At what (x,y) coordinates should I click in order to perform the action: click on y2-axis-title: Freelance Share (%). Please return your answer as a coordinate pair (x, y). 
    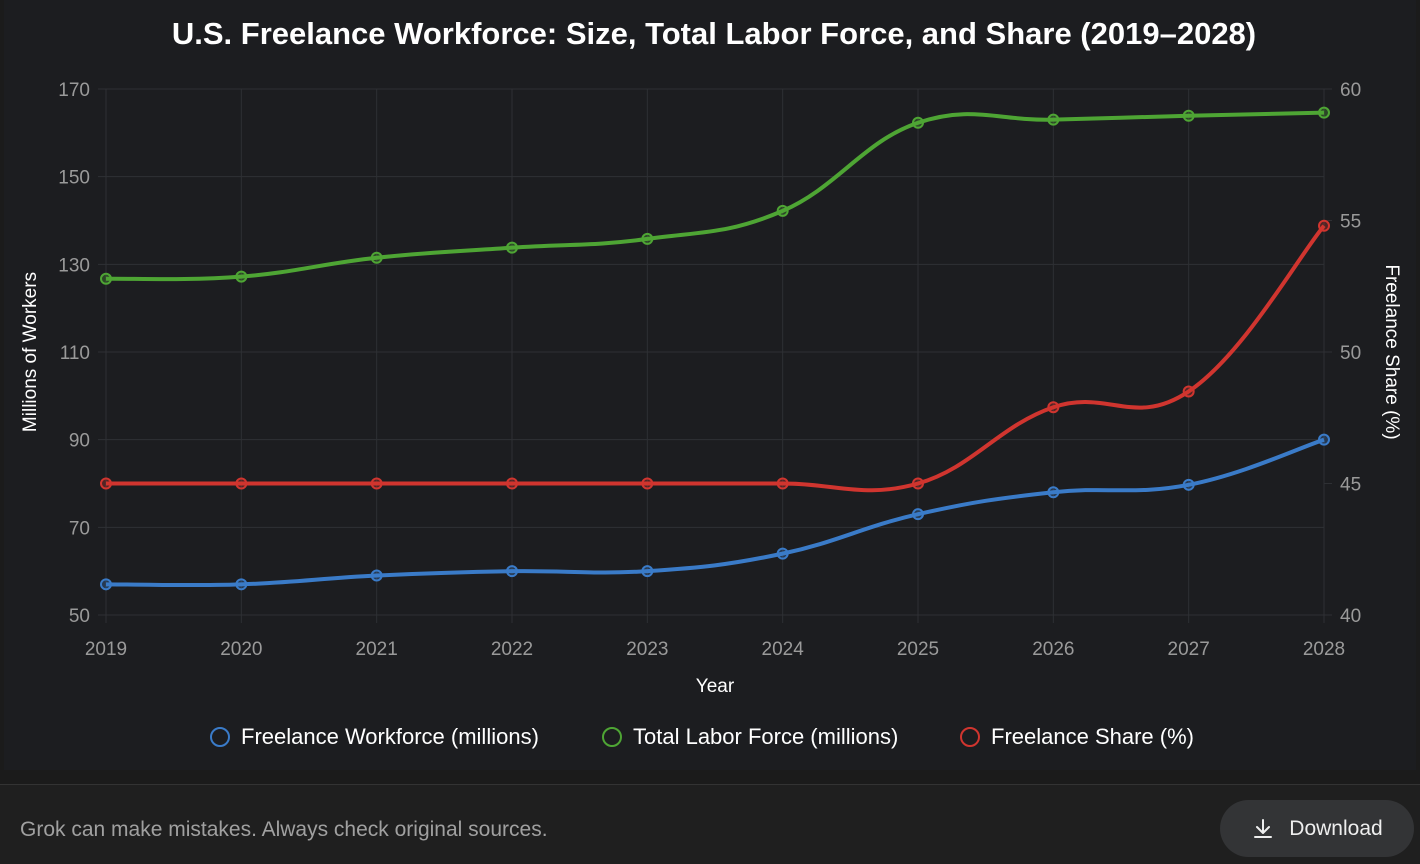
    Looking at the image, I should click on (1391, 351).